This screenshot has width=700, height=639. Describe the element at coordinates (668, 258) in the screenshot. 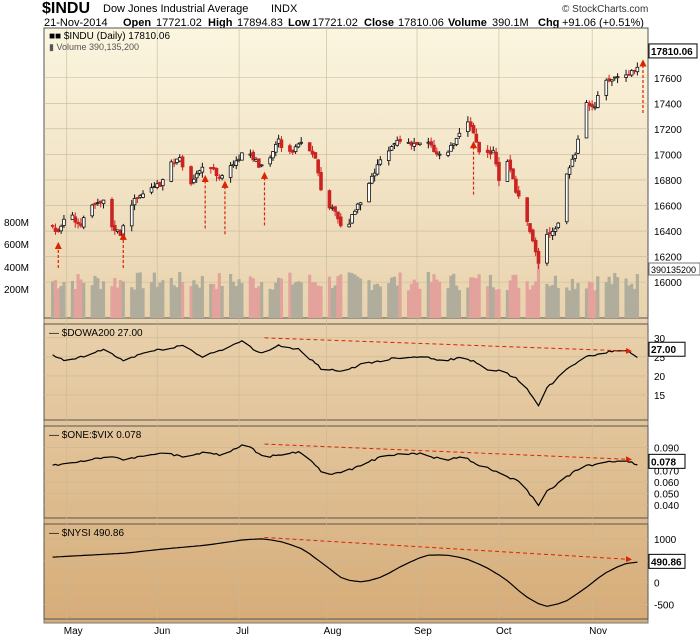

I see `price-tick-label: 16200` at that location.